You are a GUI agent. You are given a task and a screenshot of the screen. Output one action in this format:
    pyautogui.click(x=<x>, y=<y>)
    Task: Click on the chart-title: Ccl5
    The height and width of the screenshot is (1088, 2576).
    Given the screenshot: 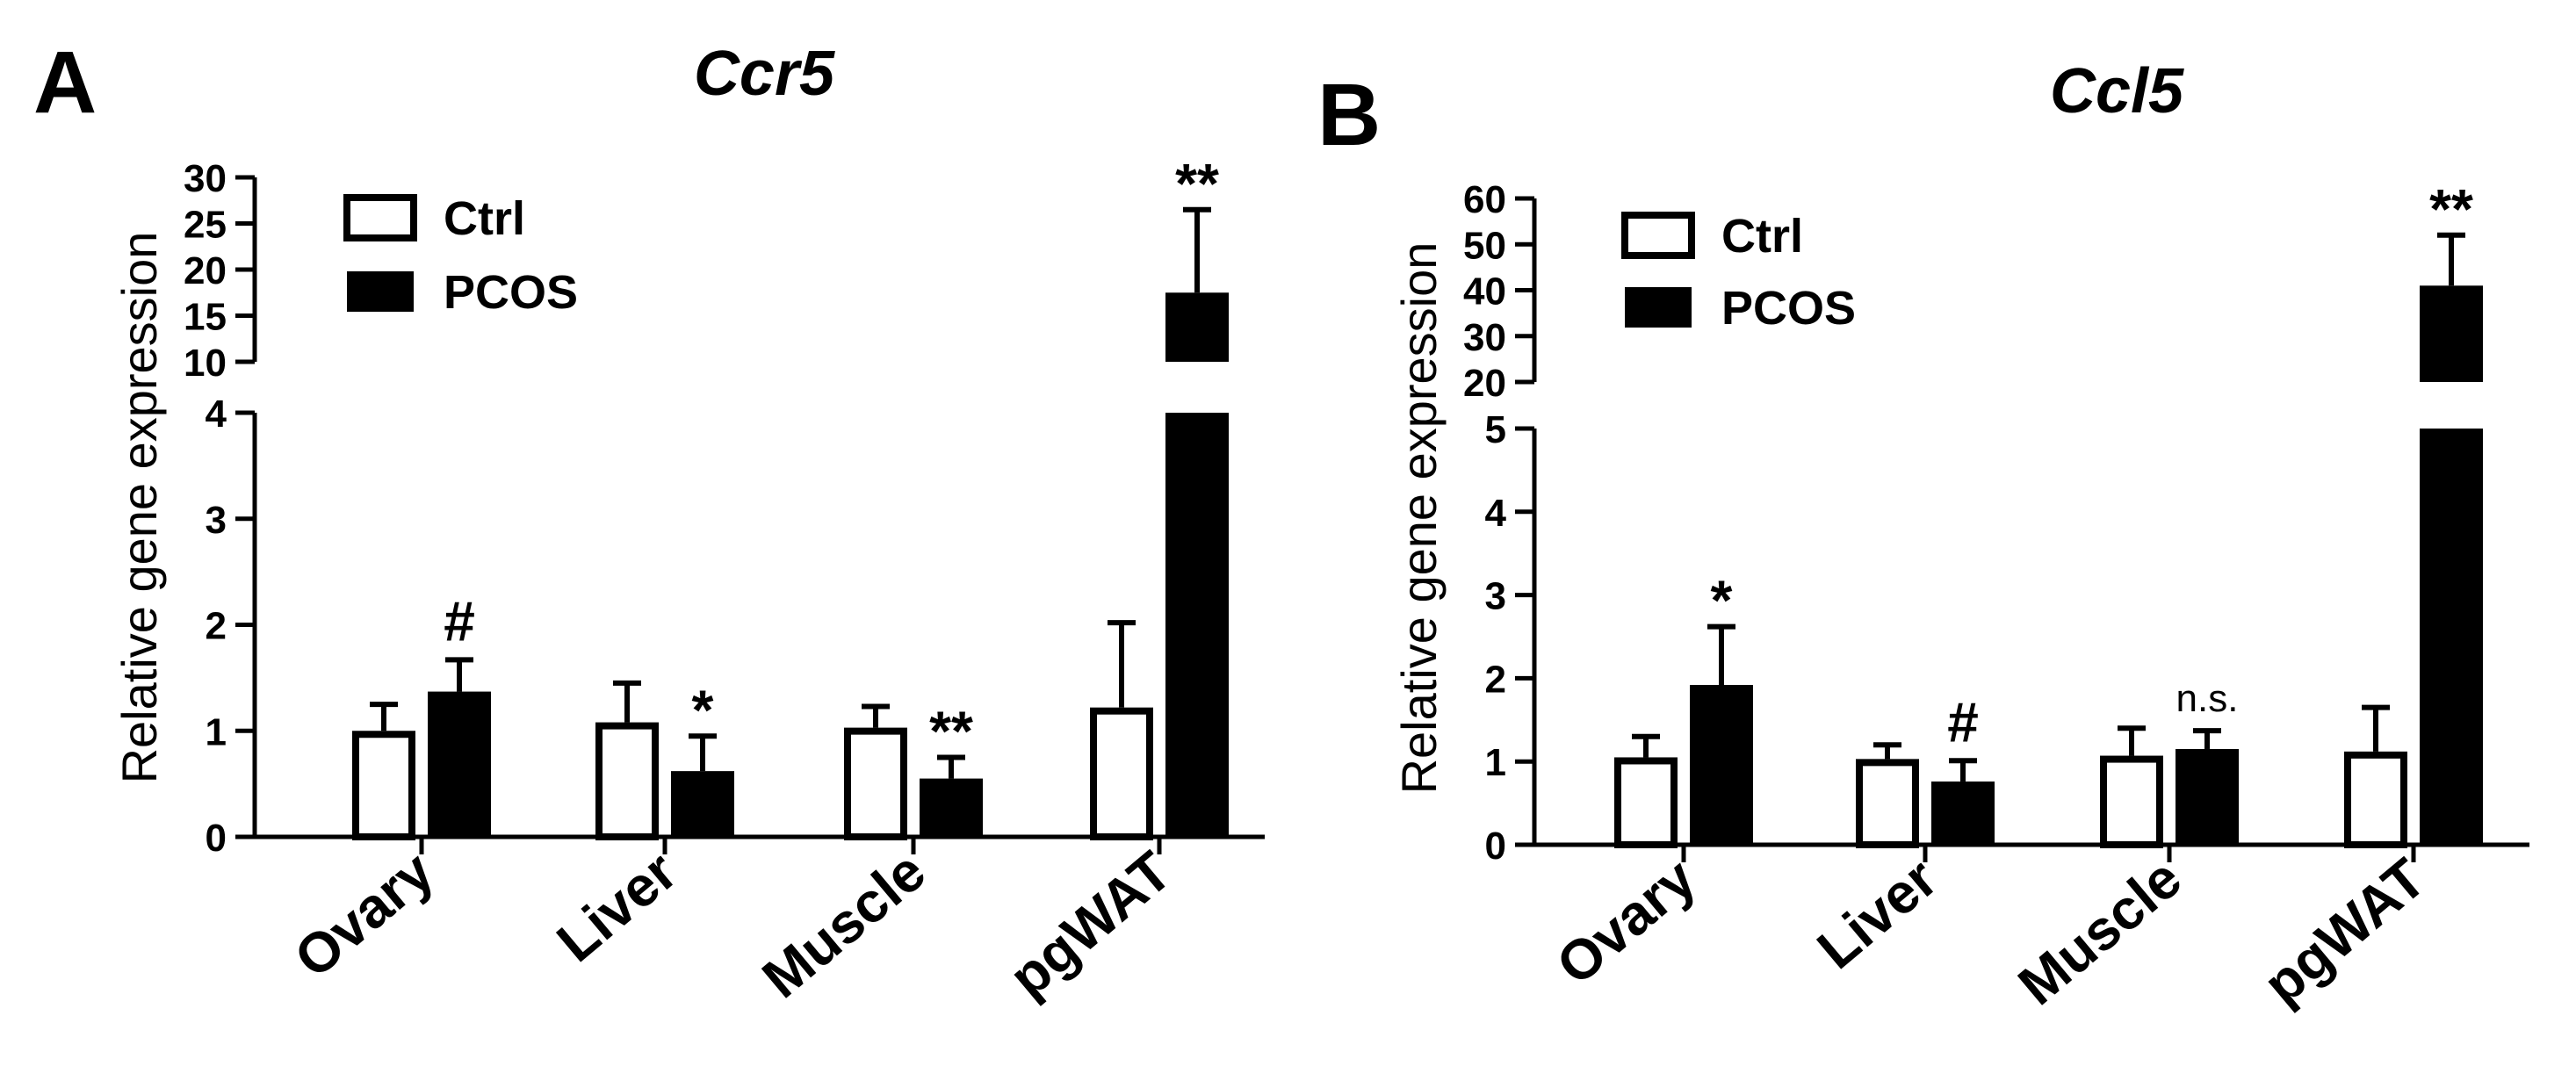 What is the action you would take?
    pyautogui.click(x=2117, y=91)
    